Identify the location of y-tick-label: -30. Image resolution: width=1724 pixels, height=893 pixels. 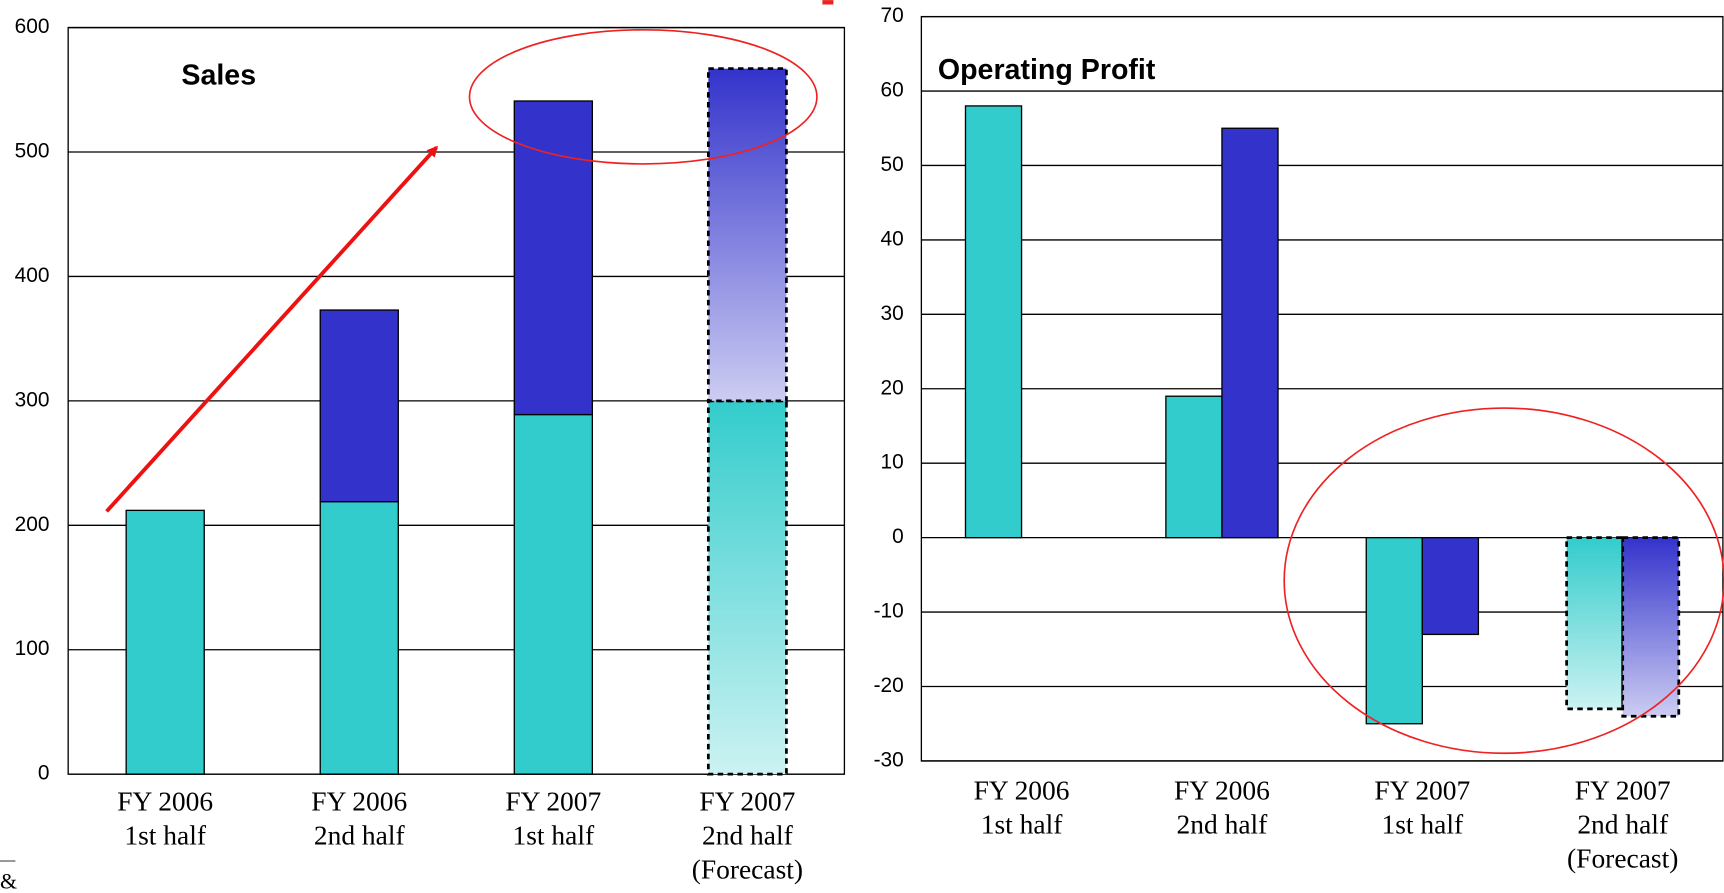
(889, 759).